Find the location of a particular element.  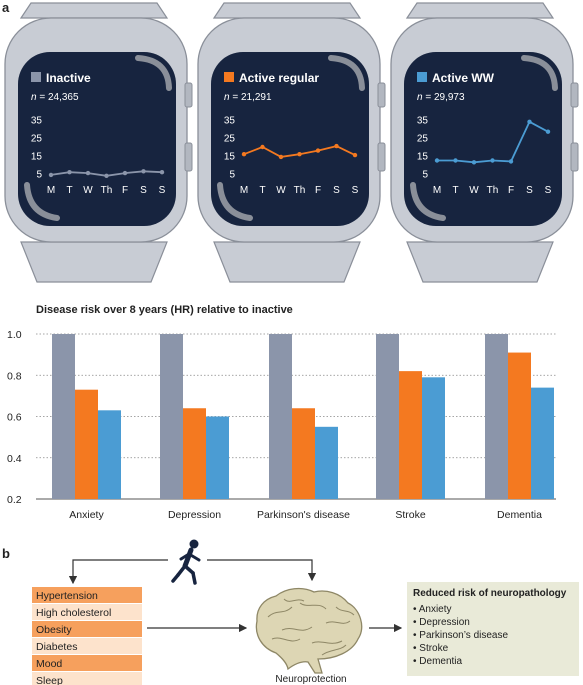

arrow-to-risk-factors is located at coordinates (118, 572).